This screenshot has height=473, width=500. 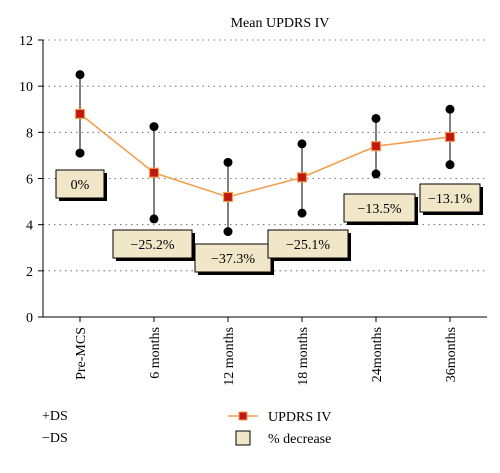 What do you see at coordinates (55, 438) in the screenshot?
I see `legend-minus-ds-label: −DS` at bounding box center [55, 438].